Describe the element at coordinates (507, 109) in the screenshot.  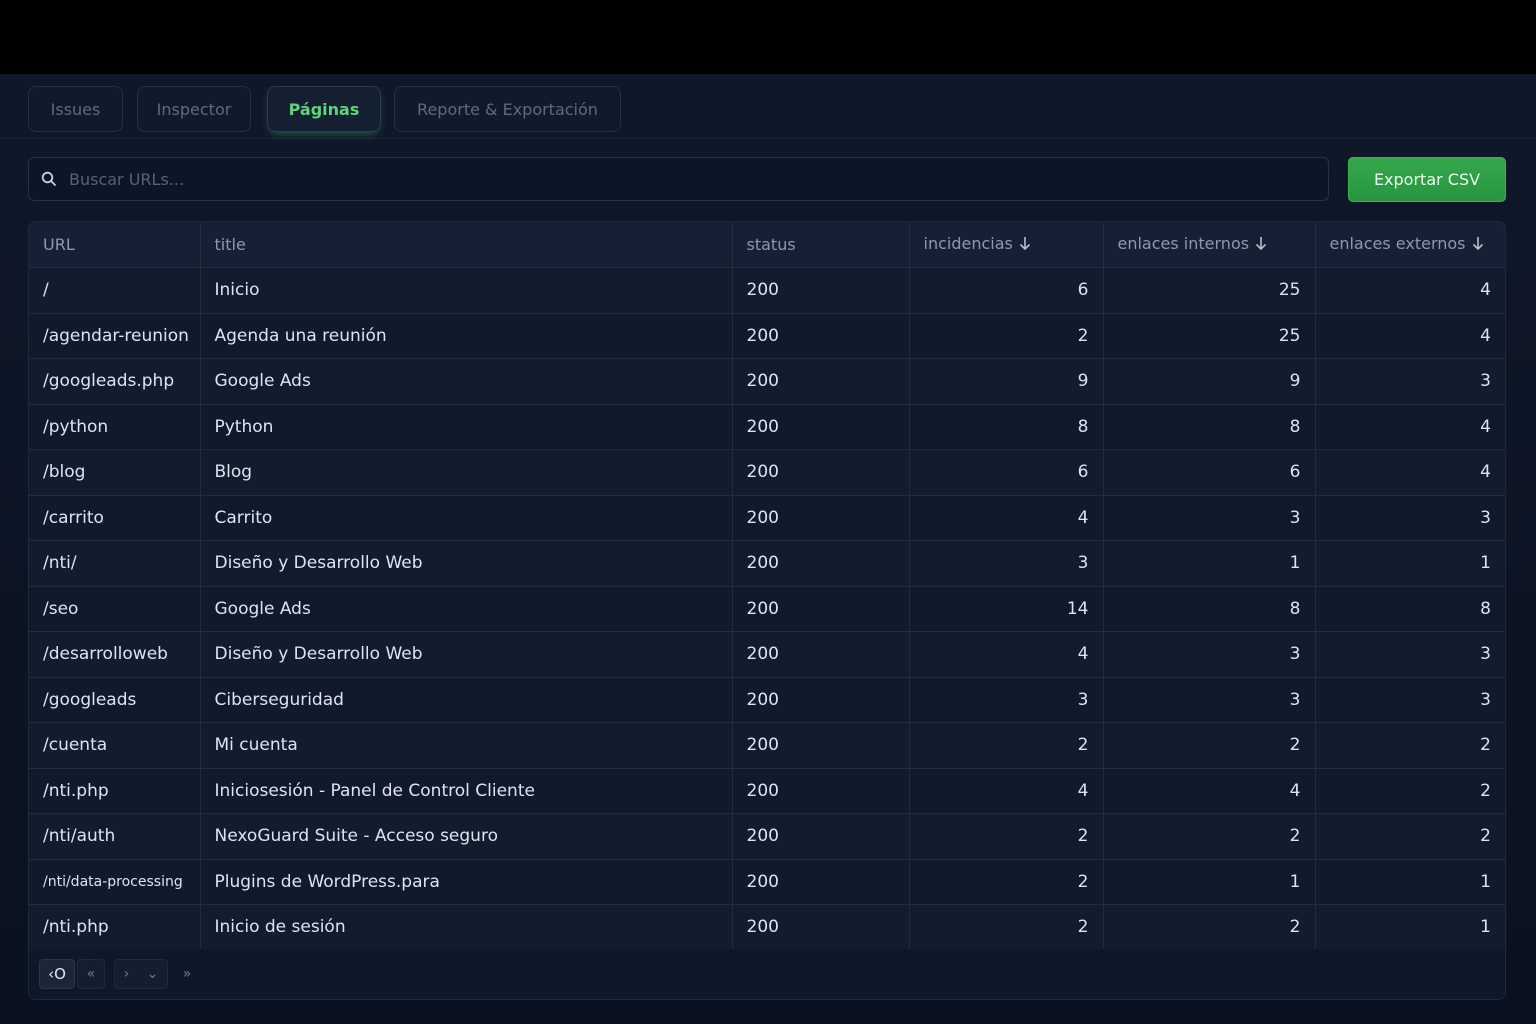
I see `tab-reporte-exportacion: Reporte & Exportación` at that location.